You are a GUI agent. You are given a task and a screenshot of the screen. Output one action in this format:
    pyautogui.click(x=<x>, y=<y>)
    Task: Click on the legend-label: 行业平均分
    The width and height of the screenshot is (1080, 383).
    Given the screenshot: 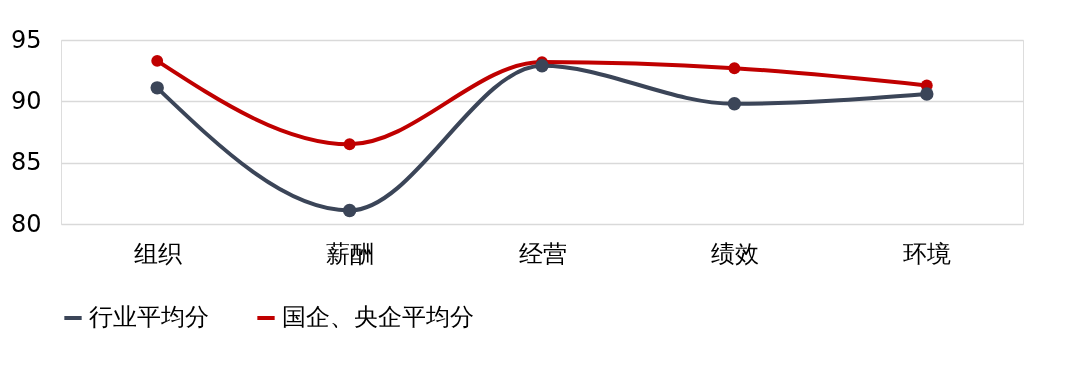 What is the action you would take?
    pyautogui.click(x=149, y=317)
    